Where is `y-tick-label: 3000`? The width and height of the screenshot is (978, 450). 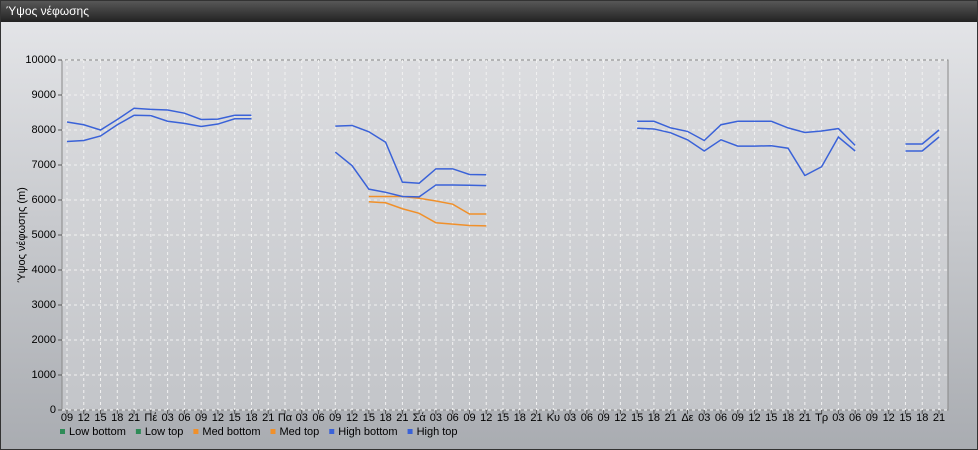
y-tick-label: 3000 is located at coordinates (44, 305).